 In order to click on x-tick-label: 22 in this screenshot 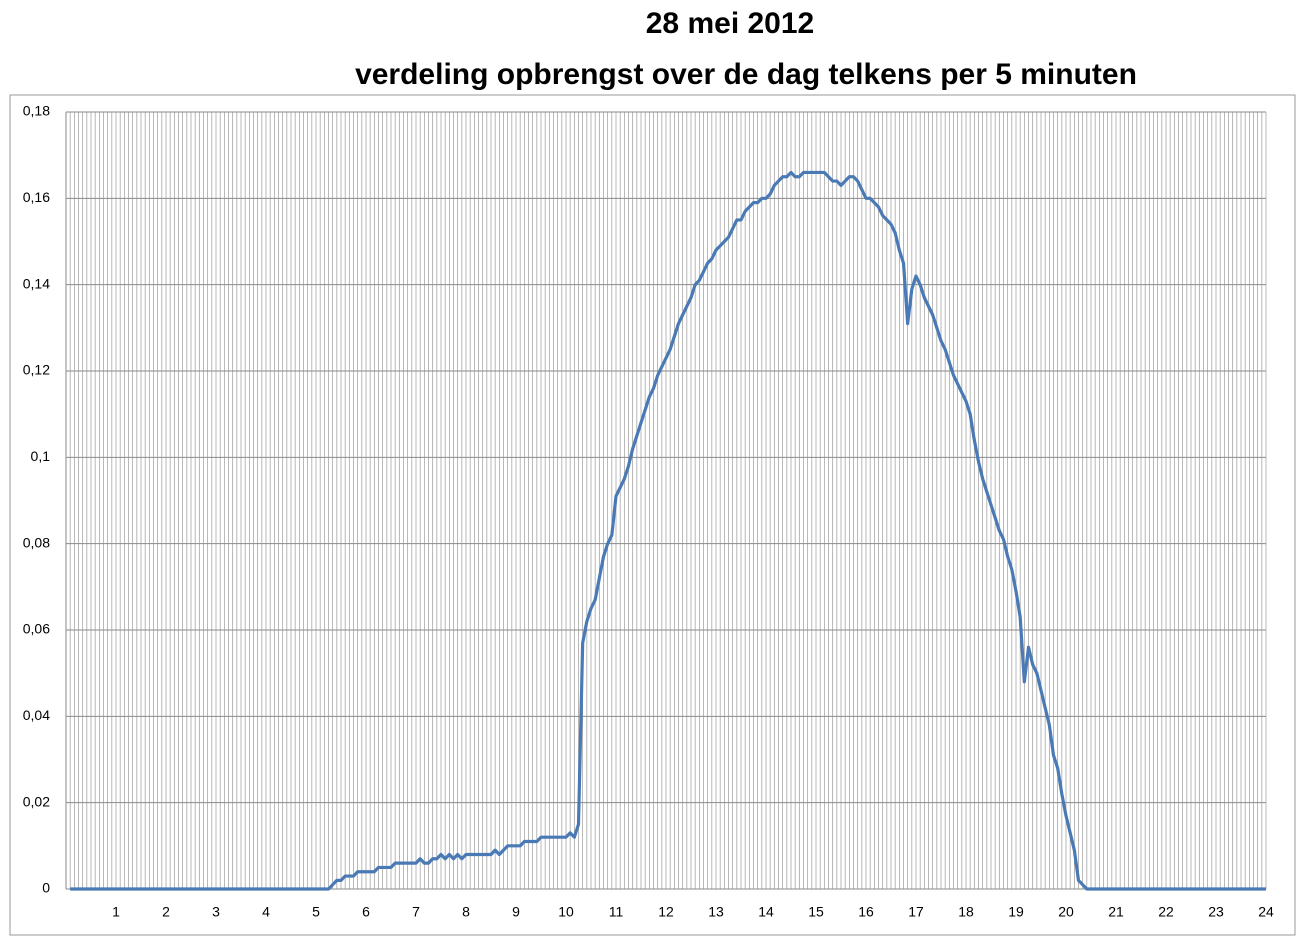, I will do `click(1166, 912)`.